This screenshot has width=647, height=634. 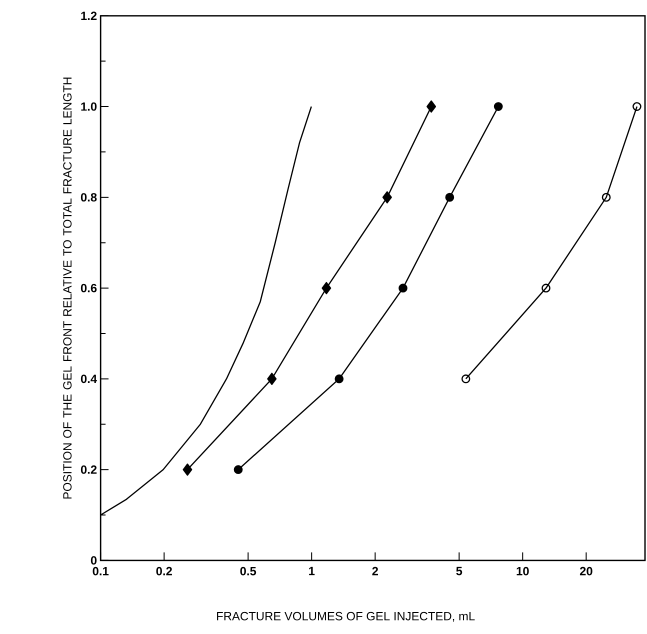 I want to click on x-tick-label: 2, so click(x=375, y=571).